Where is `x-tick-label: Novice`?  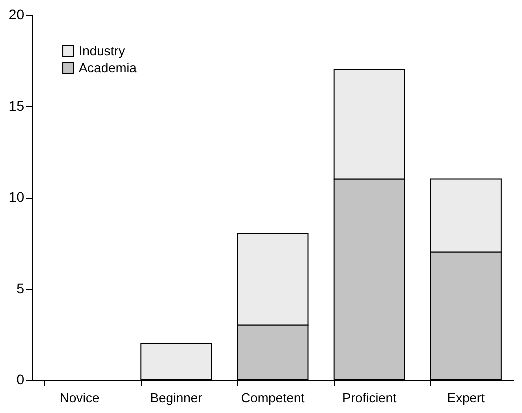 x-tick-label: Novice is located at coordinates (80, 398).